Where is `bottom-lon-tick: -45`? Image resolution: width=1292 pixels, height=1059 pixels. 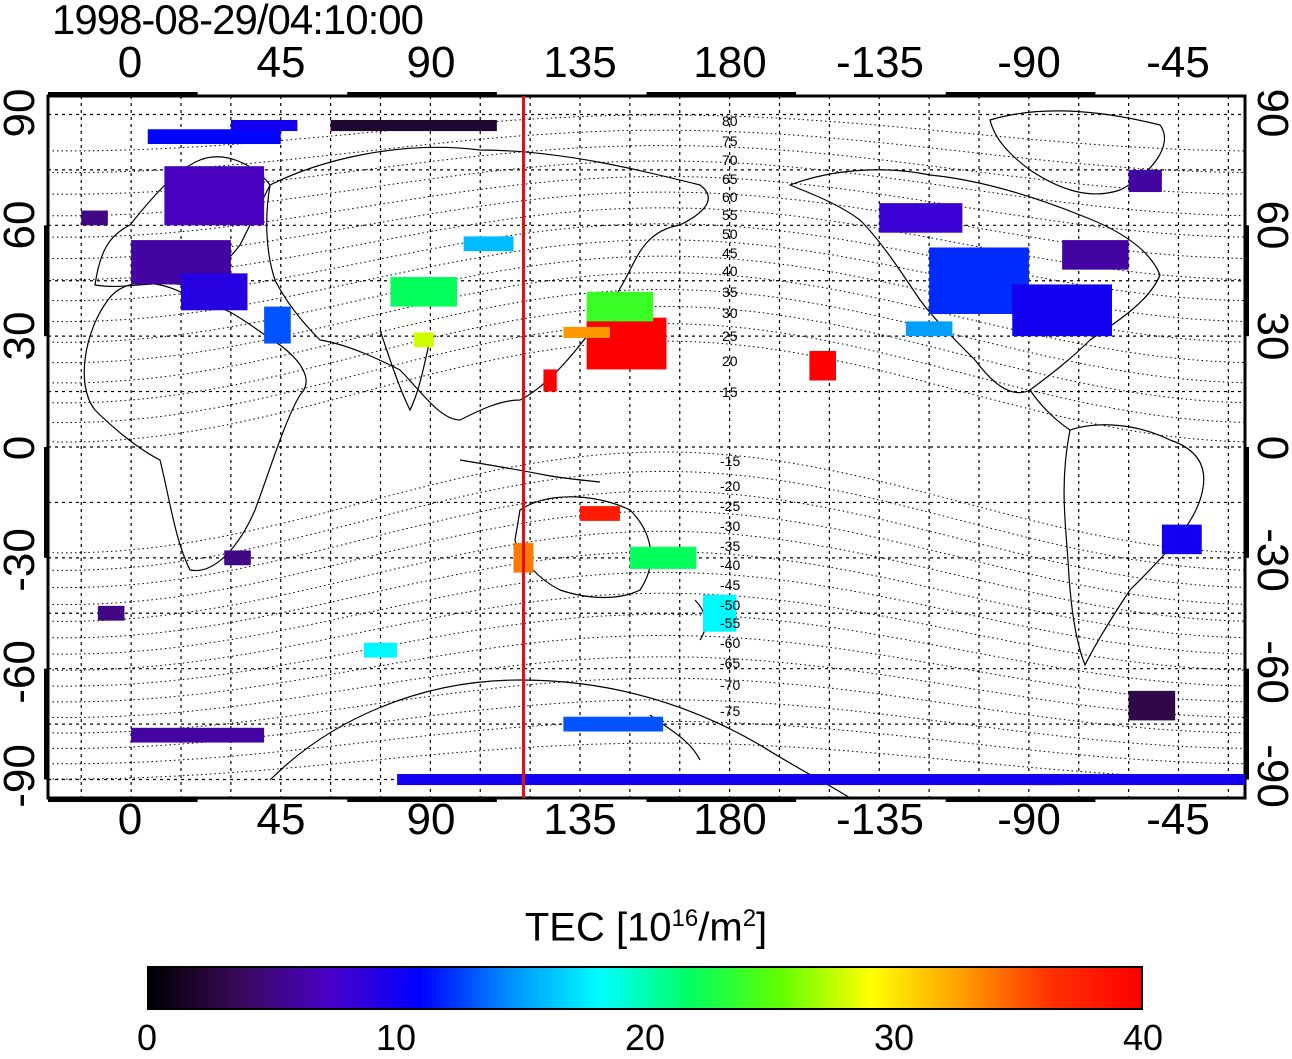
bottom-lon-tick: -45 is located at coordinates (1178, 819).